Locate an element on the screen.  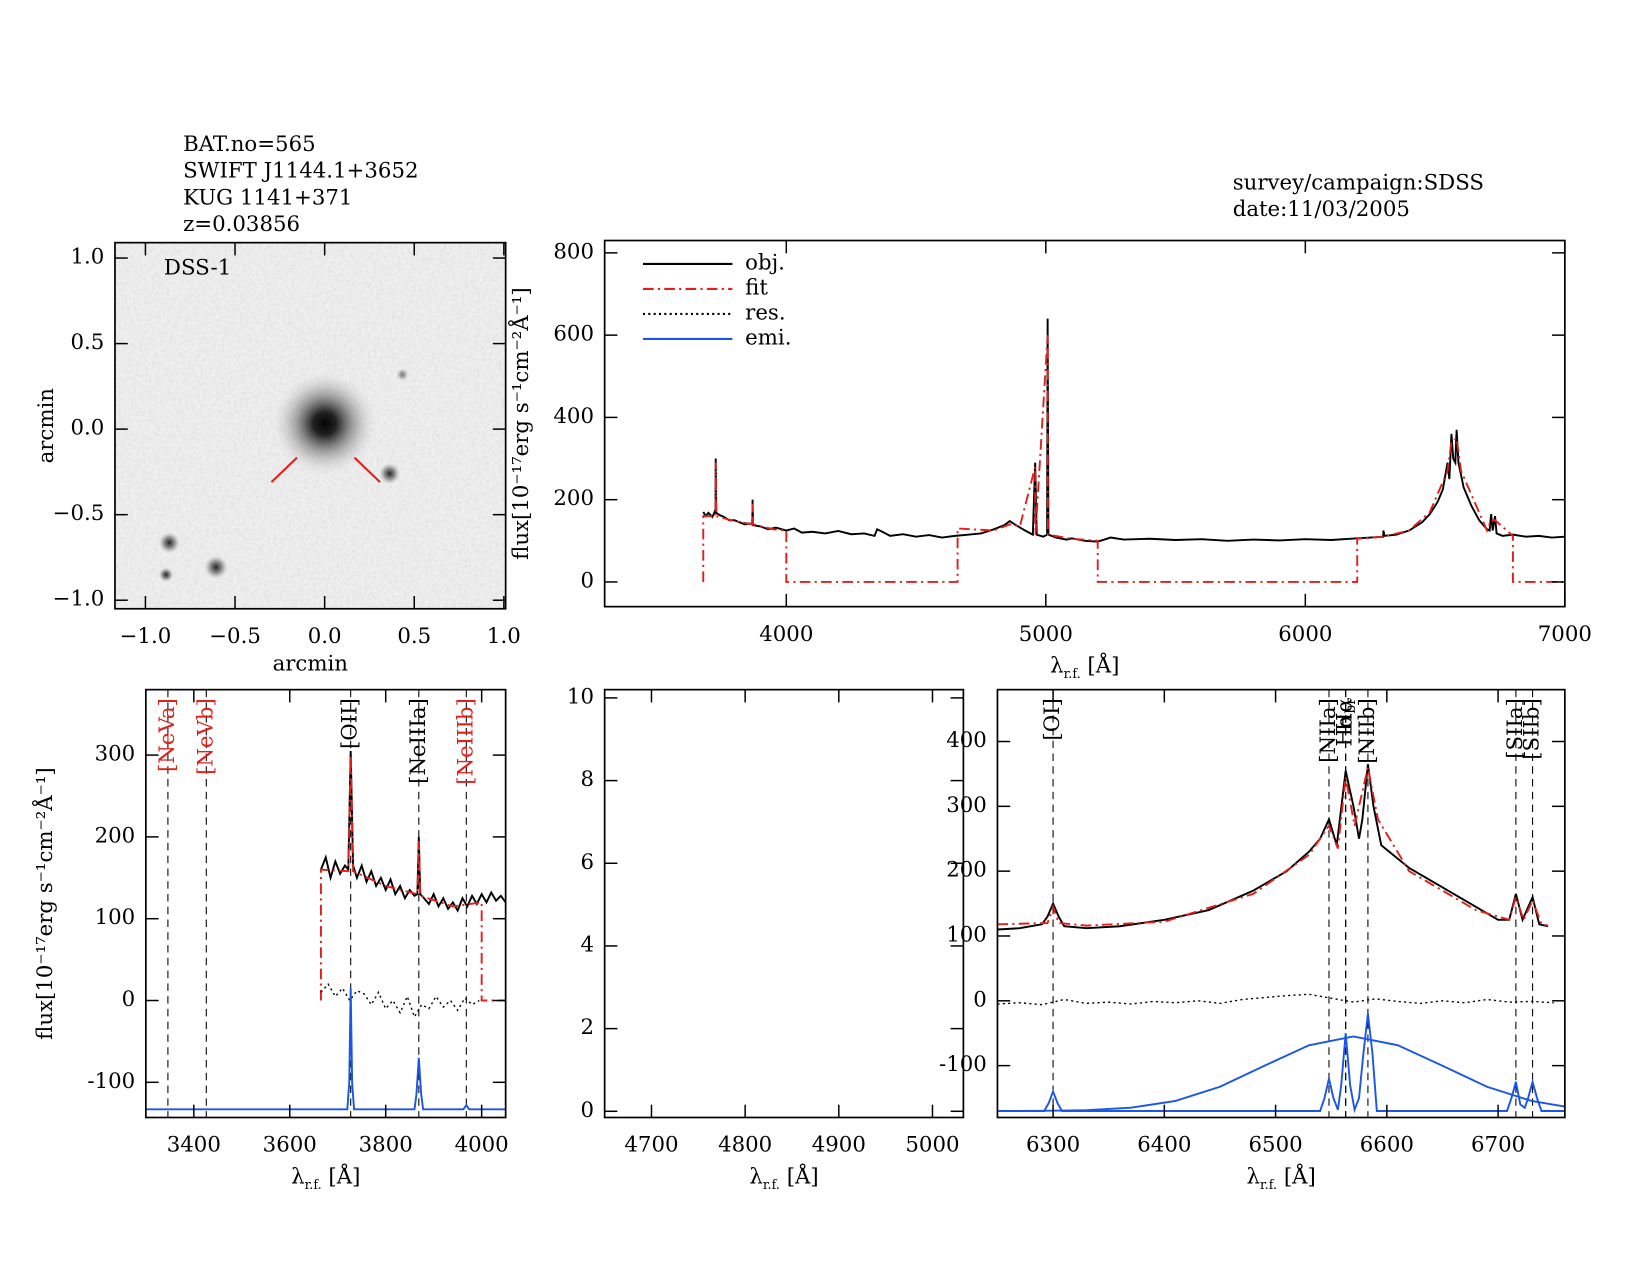
header-line: z=0.03856 is located at coordinates (241, 224).